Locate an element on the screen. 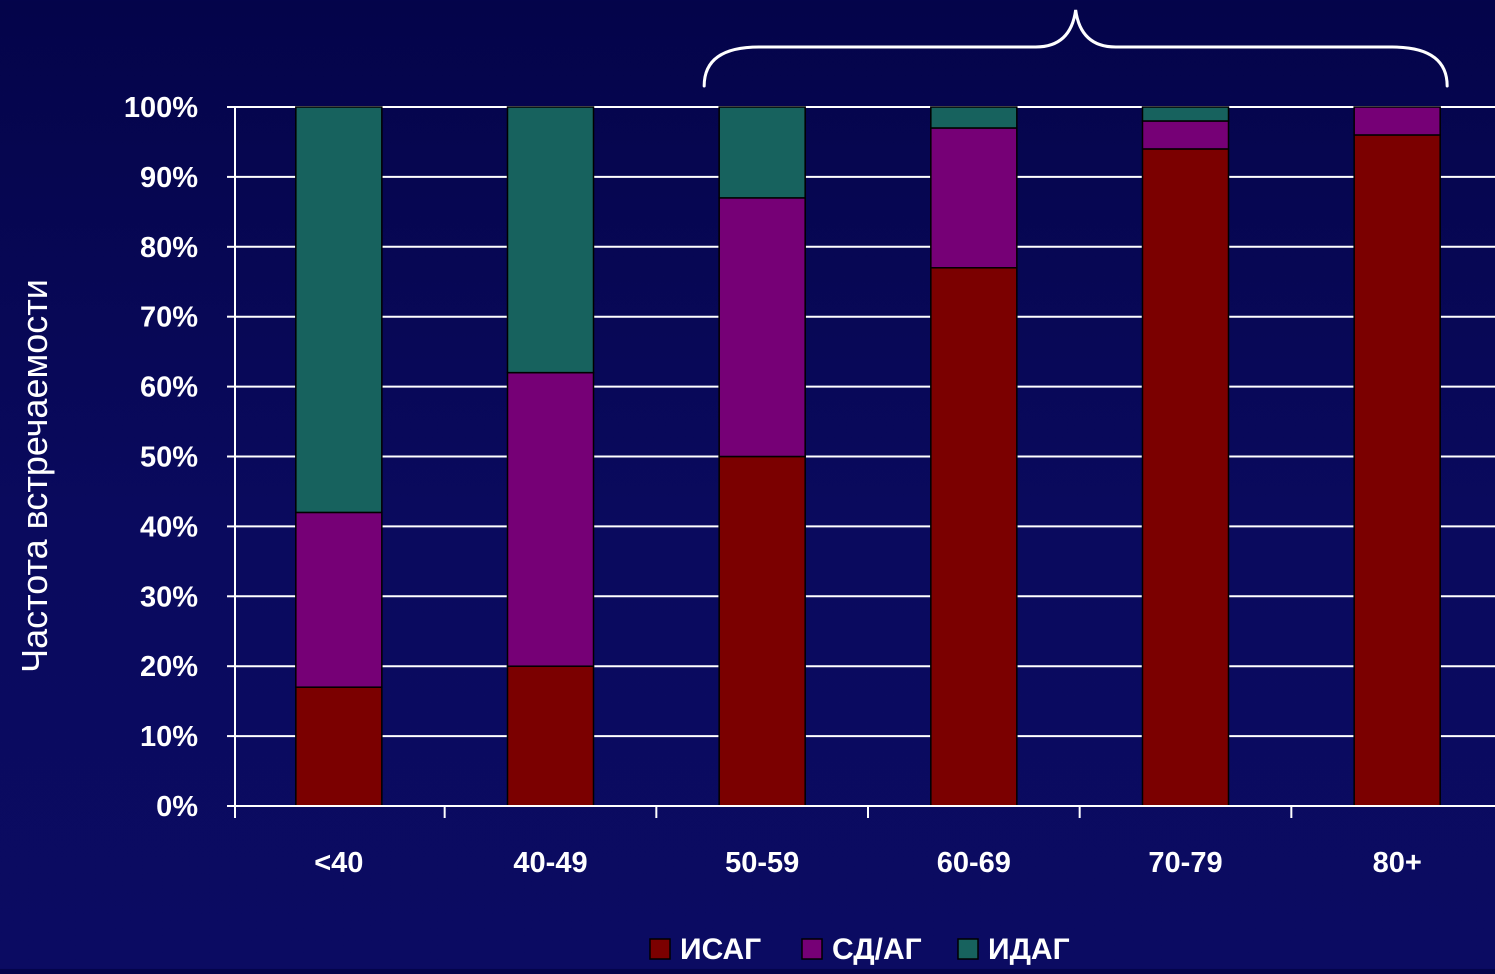 The width and height of the screenshot is (1495, 974). x-tick-labels: <40 40-49 50-59 60-69 70-79 80+ is located at coordinates (868, 863).